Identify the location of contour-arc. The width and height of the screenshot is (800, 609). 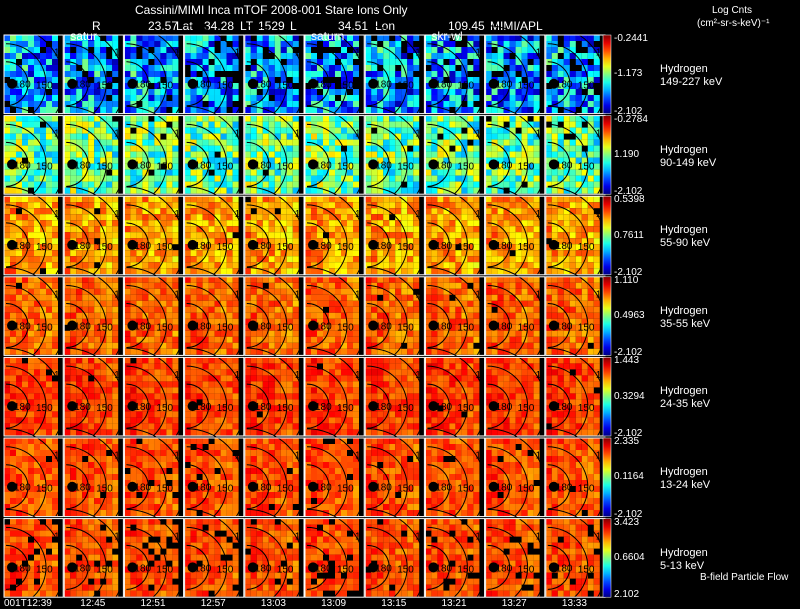
(499, 84).